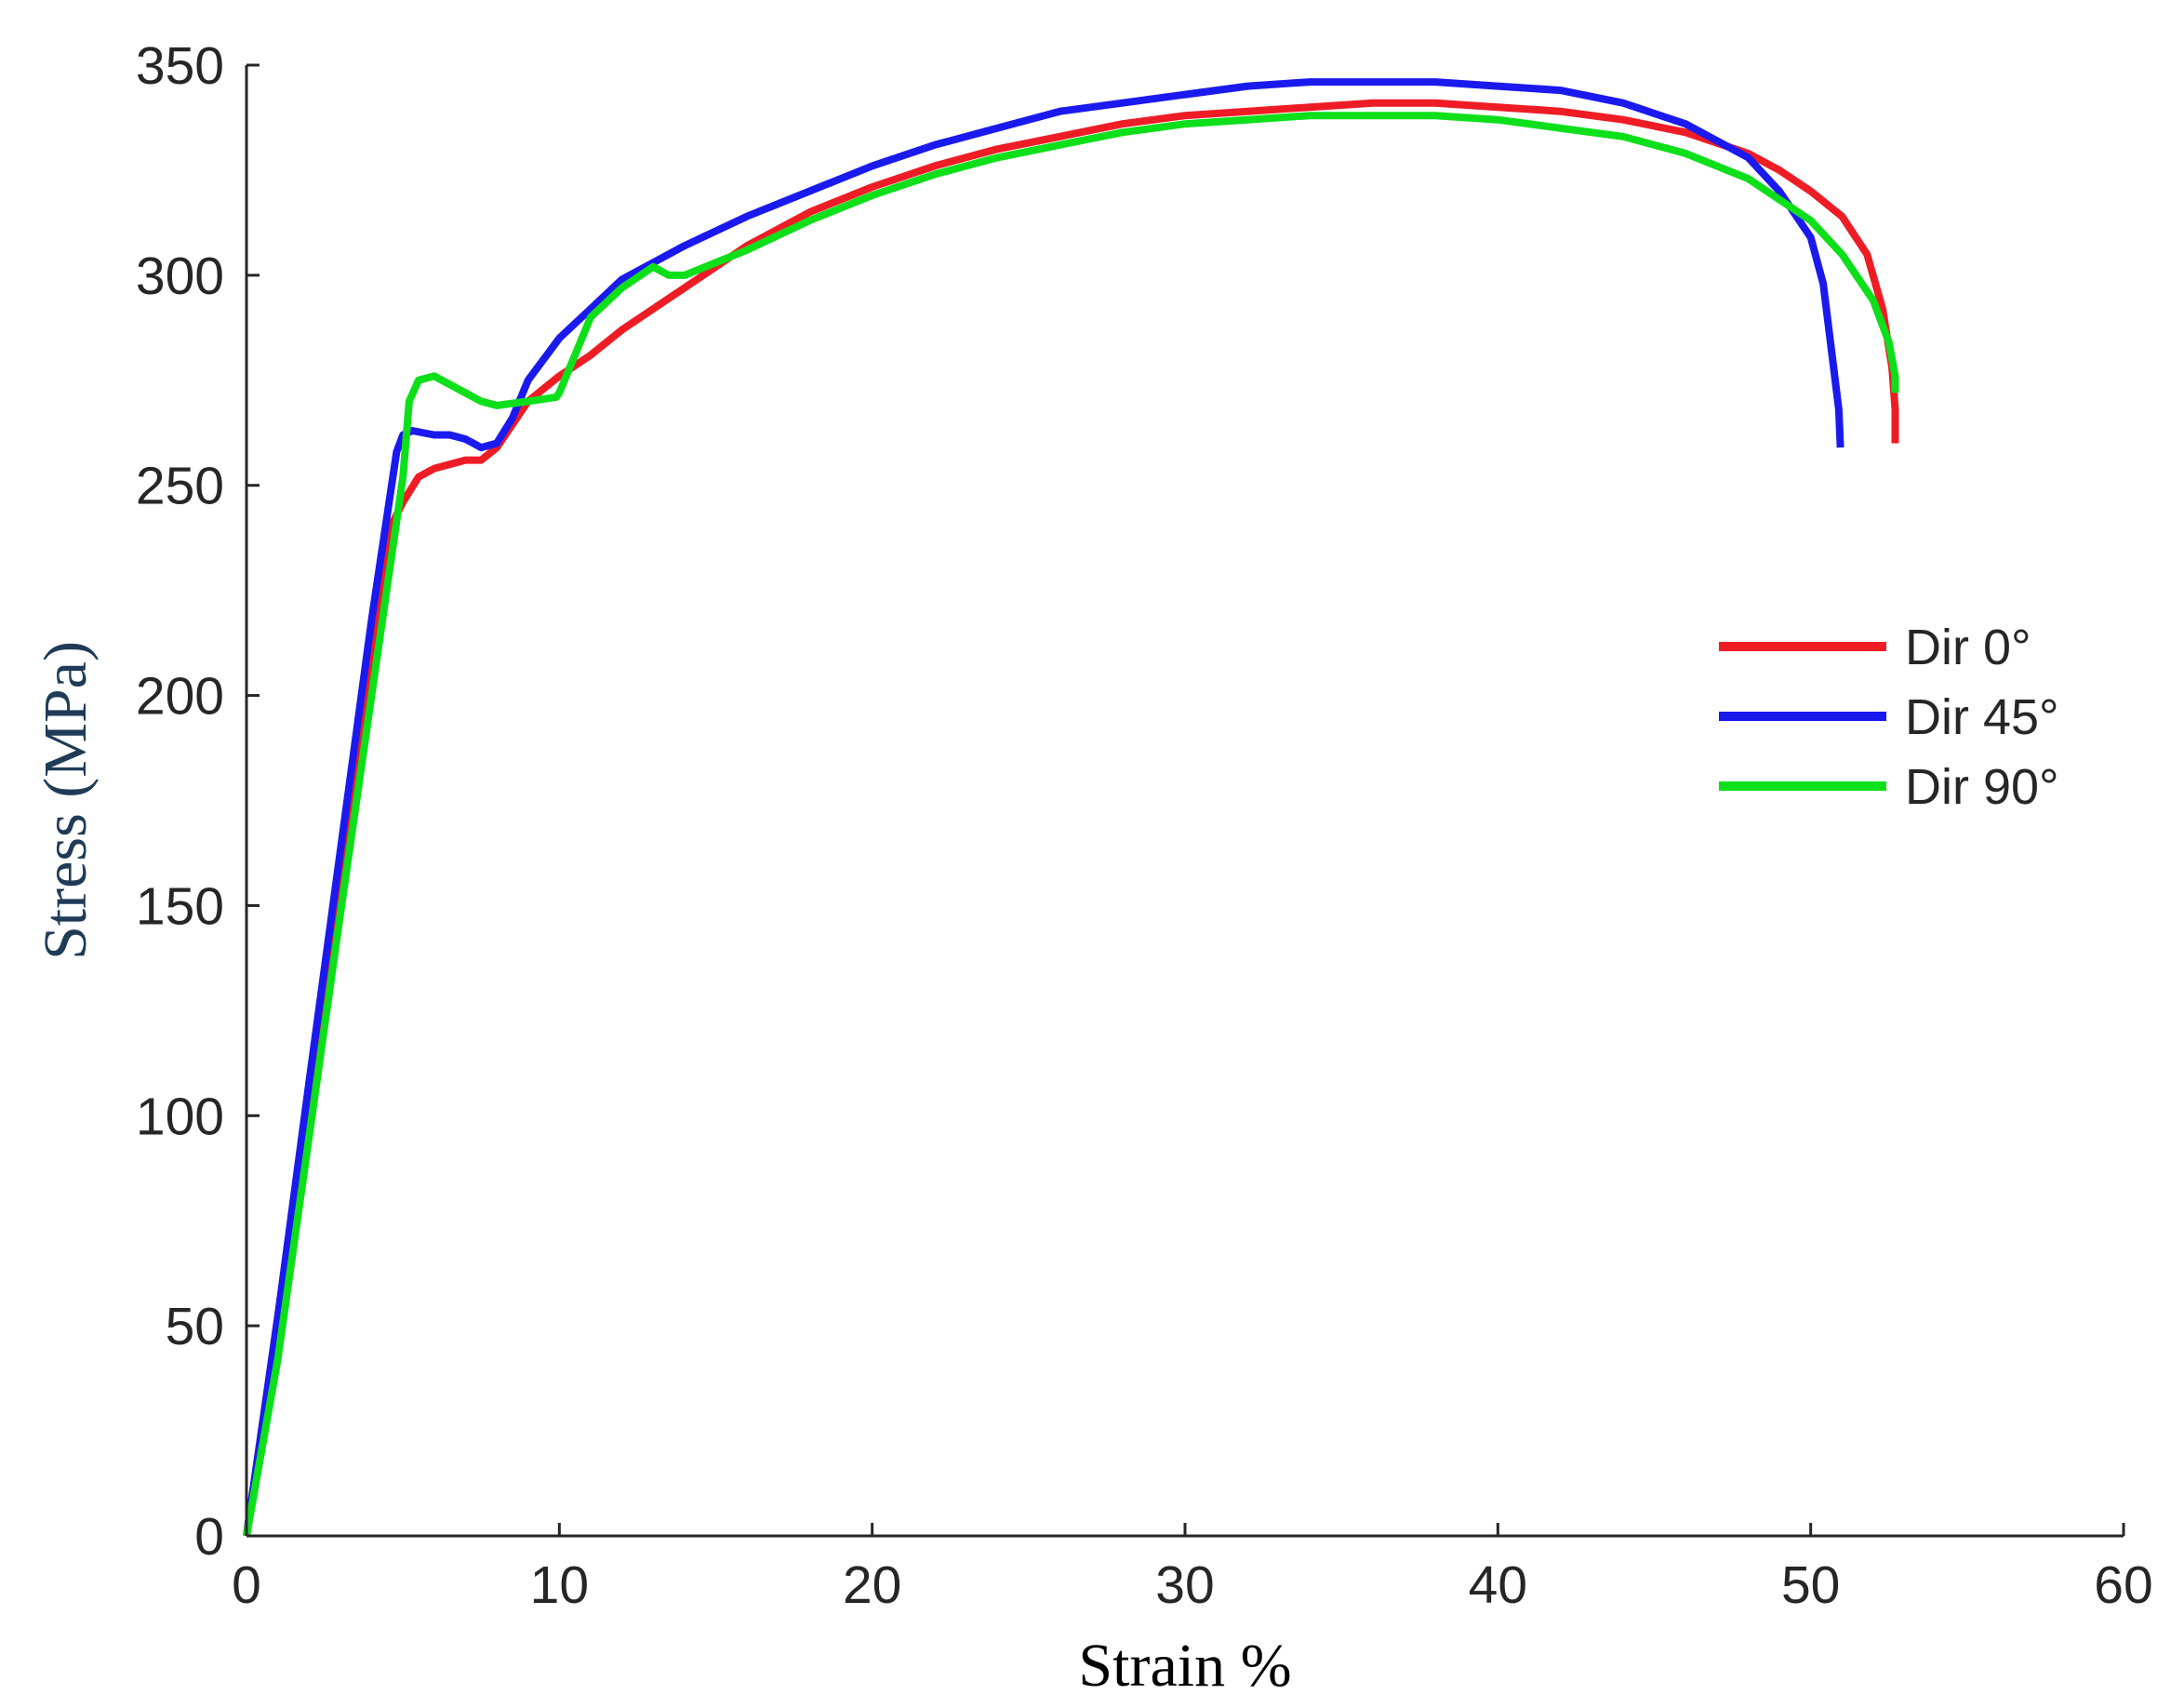  What do you see at coordinates (1968, 647) in the screenshot?
I see `legend-label-0: Dir 0°` at bounding box center [1968, 647].